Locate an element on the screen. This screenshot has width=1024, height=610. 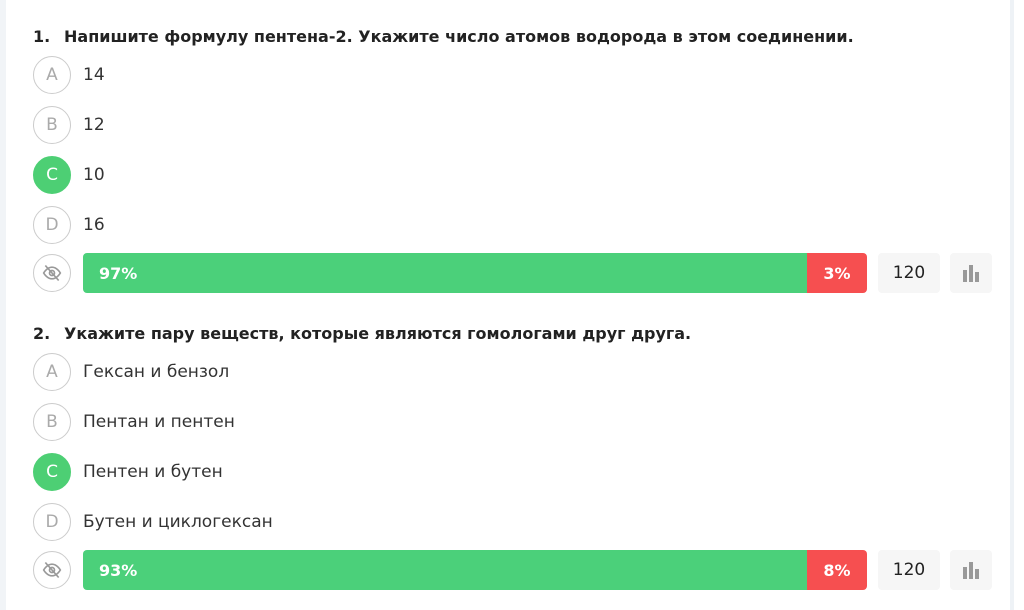
answer-option: C 10 is located at coordinates (518, 175).